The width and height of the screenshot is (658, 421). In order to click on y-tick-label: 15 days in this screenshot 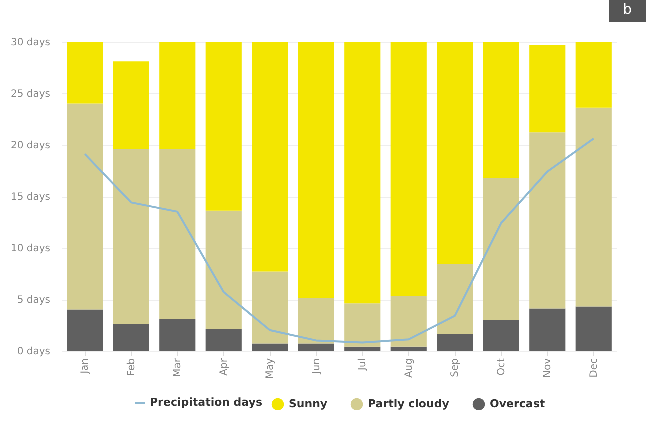, I will do `click(30, 197)`.